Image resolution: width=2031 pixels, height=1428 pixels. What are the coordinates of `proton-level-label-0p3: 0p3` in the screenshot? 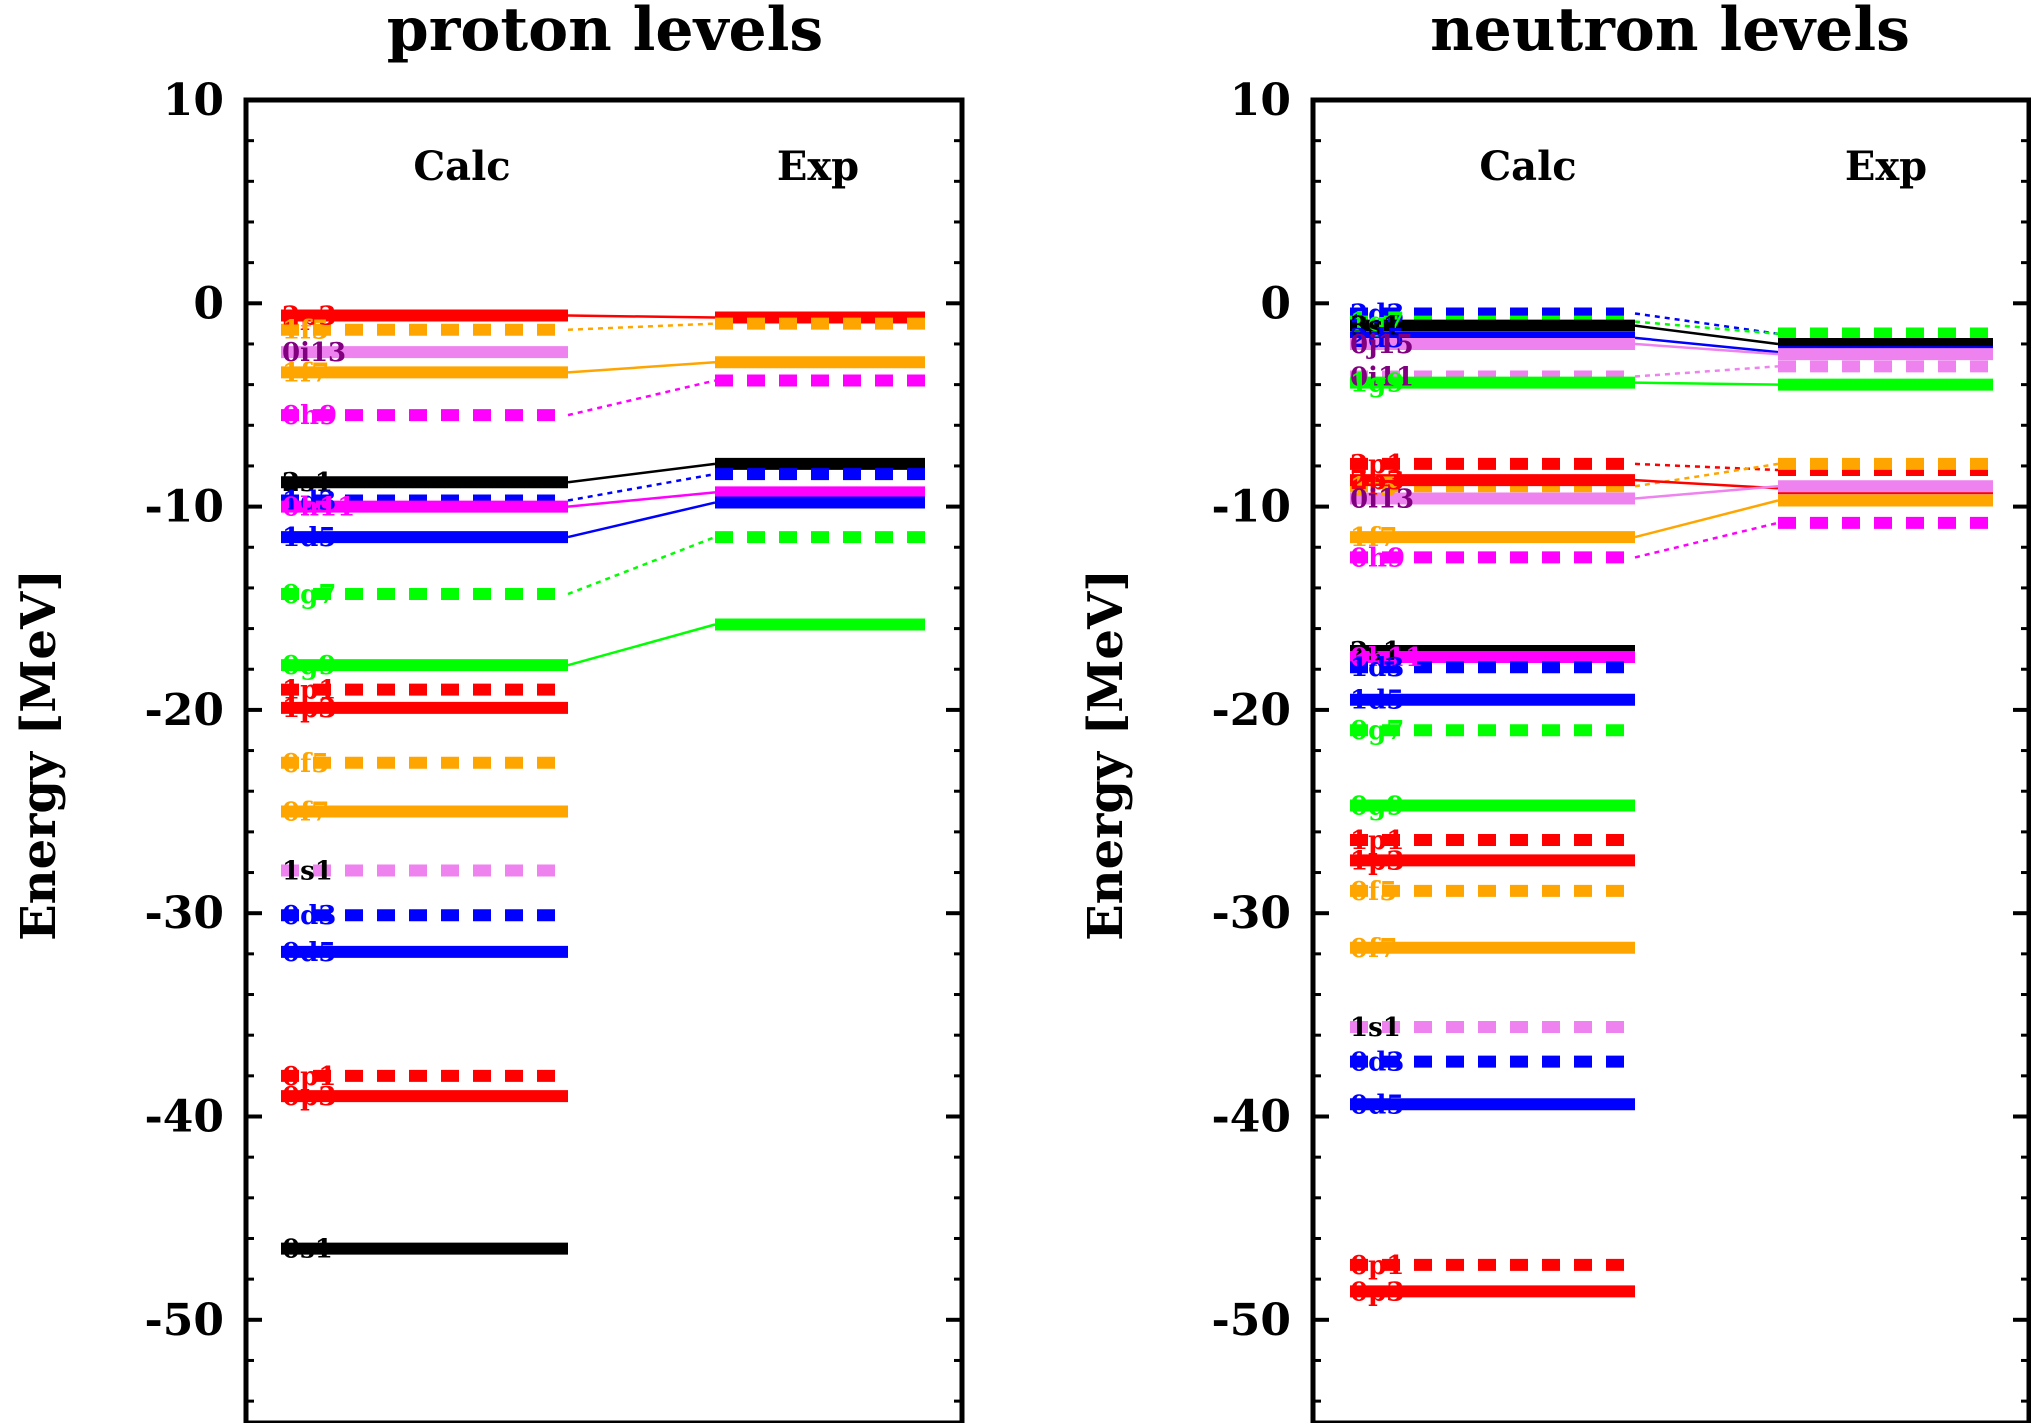 It's located at (309, 1097).